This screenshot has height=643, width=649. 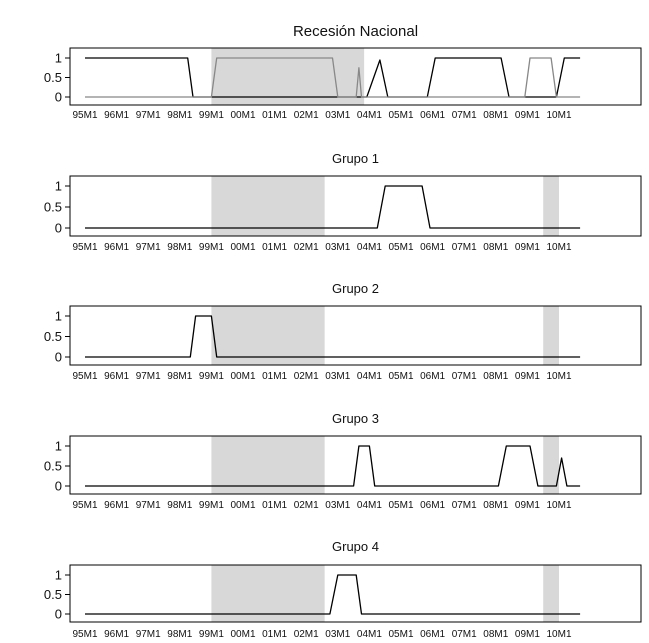 I want to click on chart-title: Grupo 2, so click(x=355, y=288).